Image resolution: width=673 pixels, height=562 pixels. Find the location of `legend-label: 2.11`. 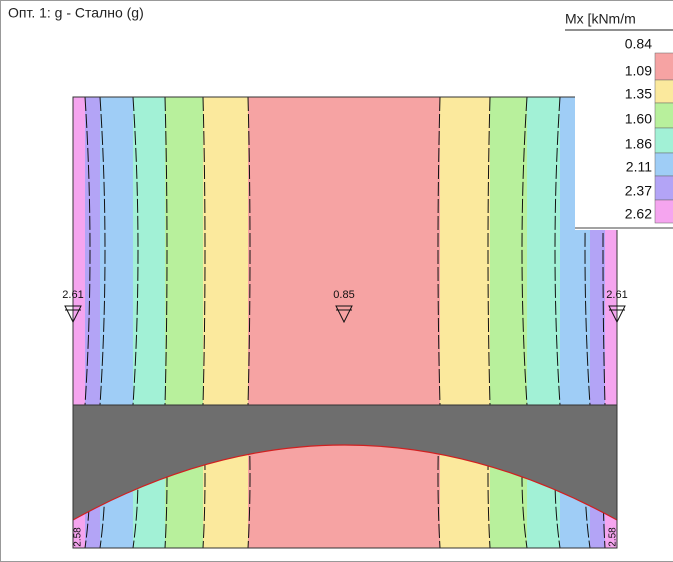

legend-label: 2.11 is located at coordinates (639, 167).